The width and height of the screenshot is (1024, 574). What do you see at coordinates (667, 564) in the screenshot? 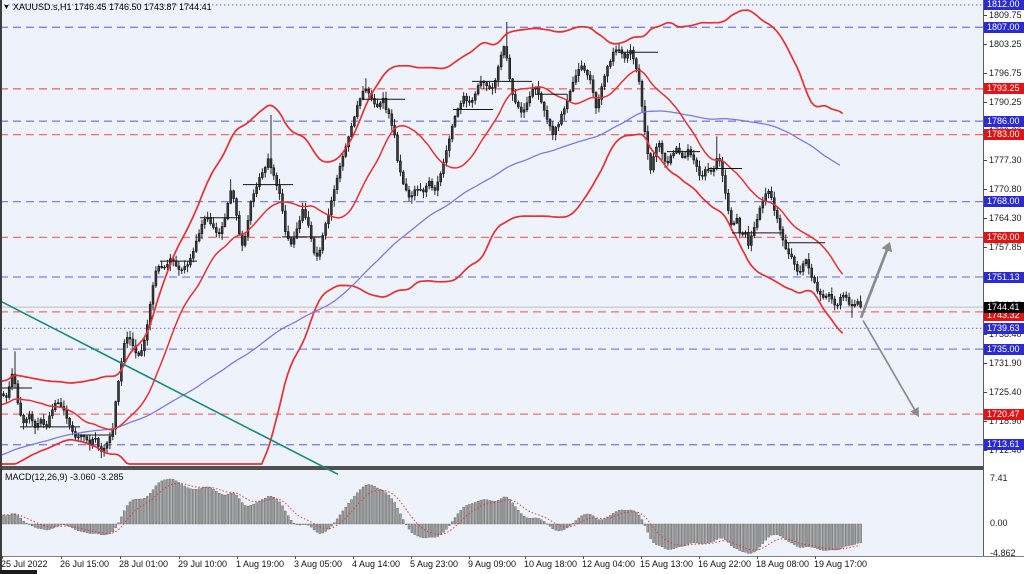
I see `time-label: 15 Aug 13:00` at bounding box center [667, 564].